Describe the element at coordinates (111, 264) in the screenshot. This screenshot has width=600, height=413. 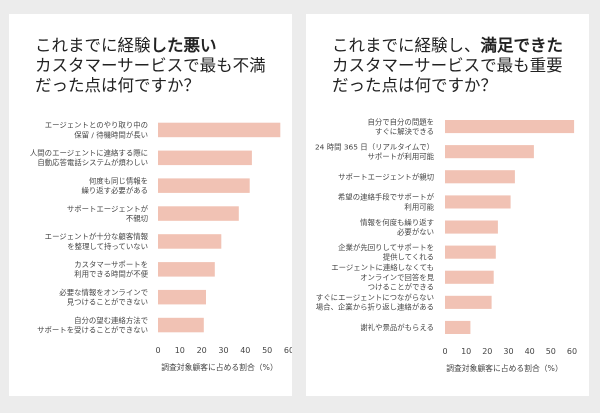
I see `category-label-line: カスタマーサポートを` at that location.